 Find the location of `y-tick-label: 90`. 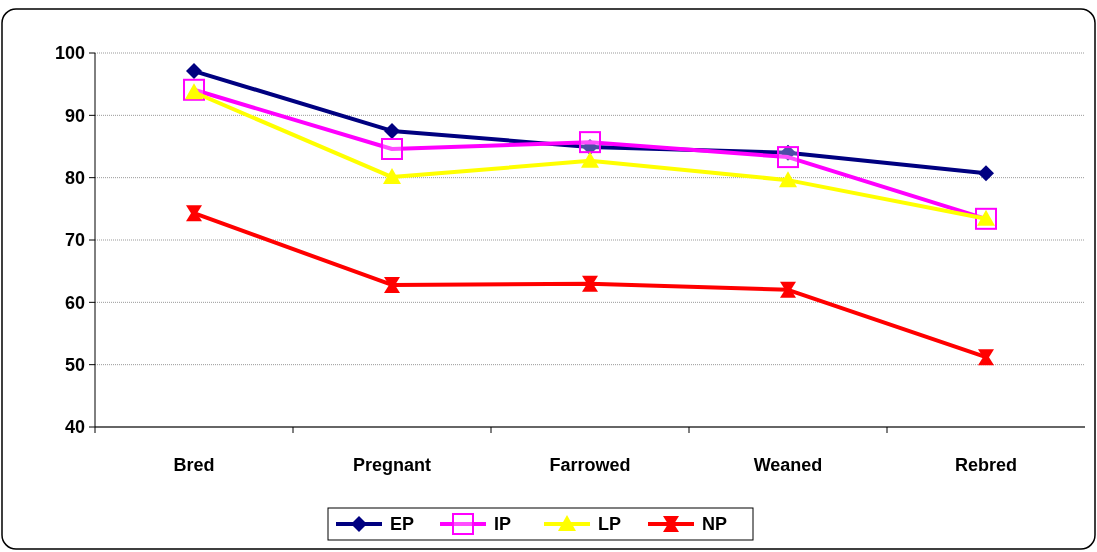

y-tick-label: 90 is located at coordinates (74, 115).